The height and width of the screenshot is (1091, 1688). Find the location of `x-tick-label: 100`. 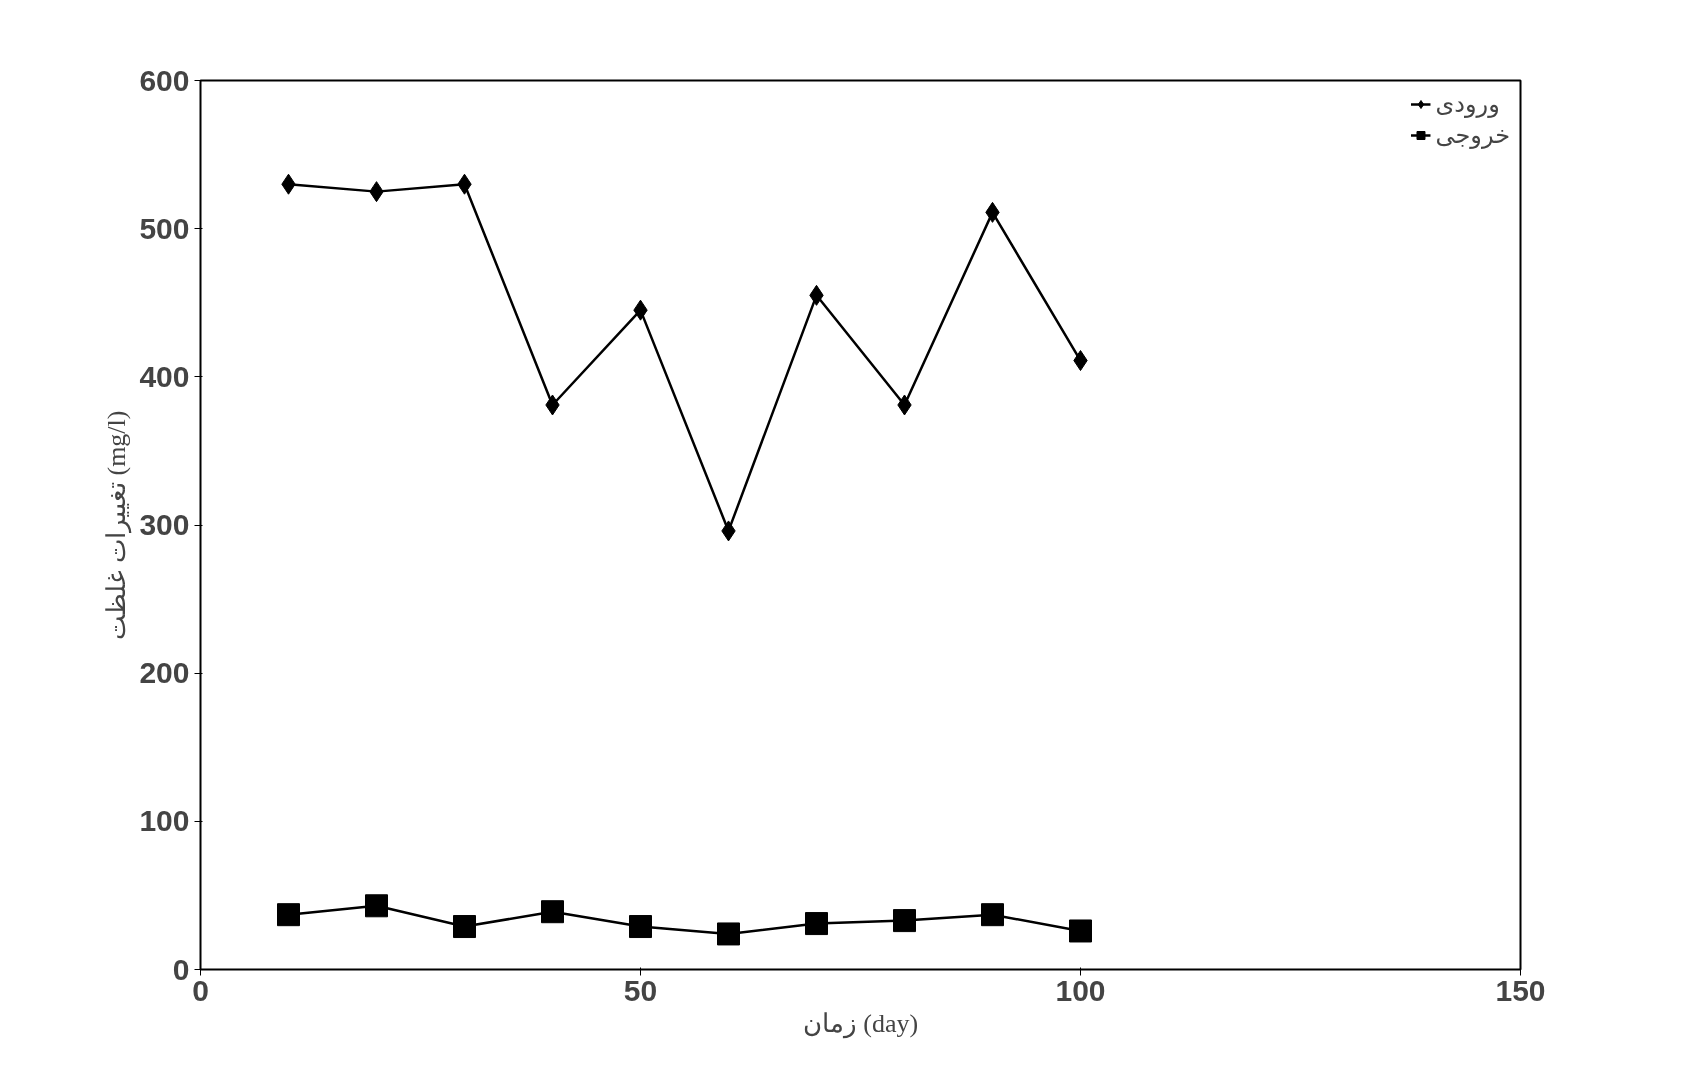

x-tick-label: 100 is located at coordinates (1080, 990).